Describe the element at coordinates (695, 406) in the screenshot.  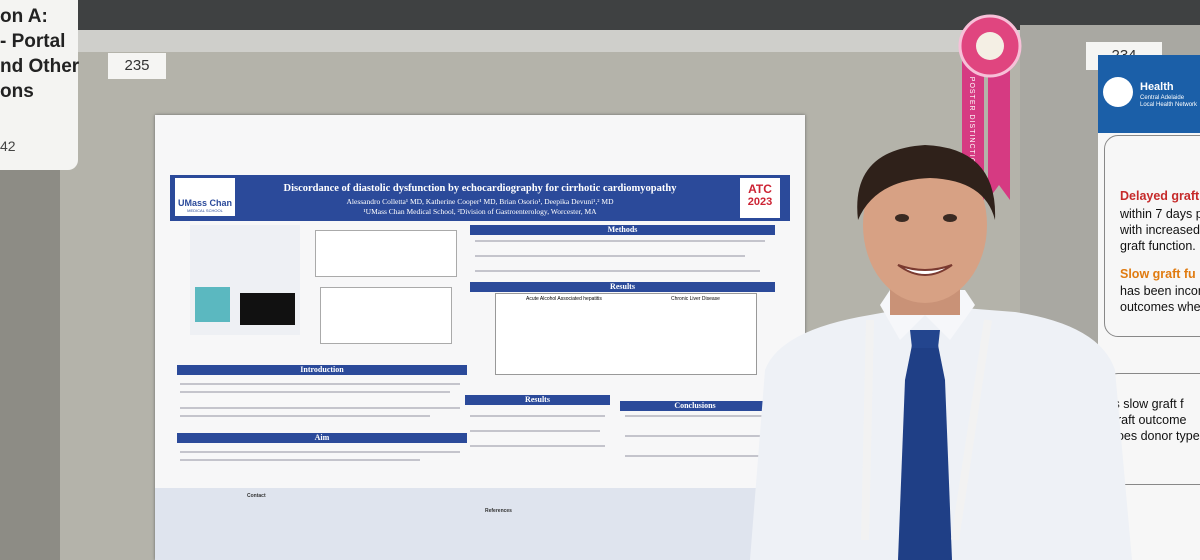
I see `section-heading: Conclusions` at that location.